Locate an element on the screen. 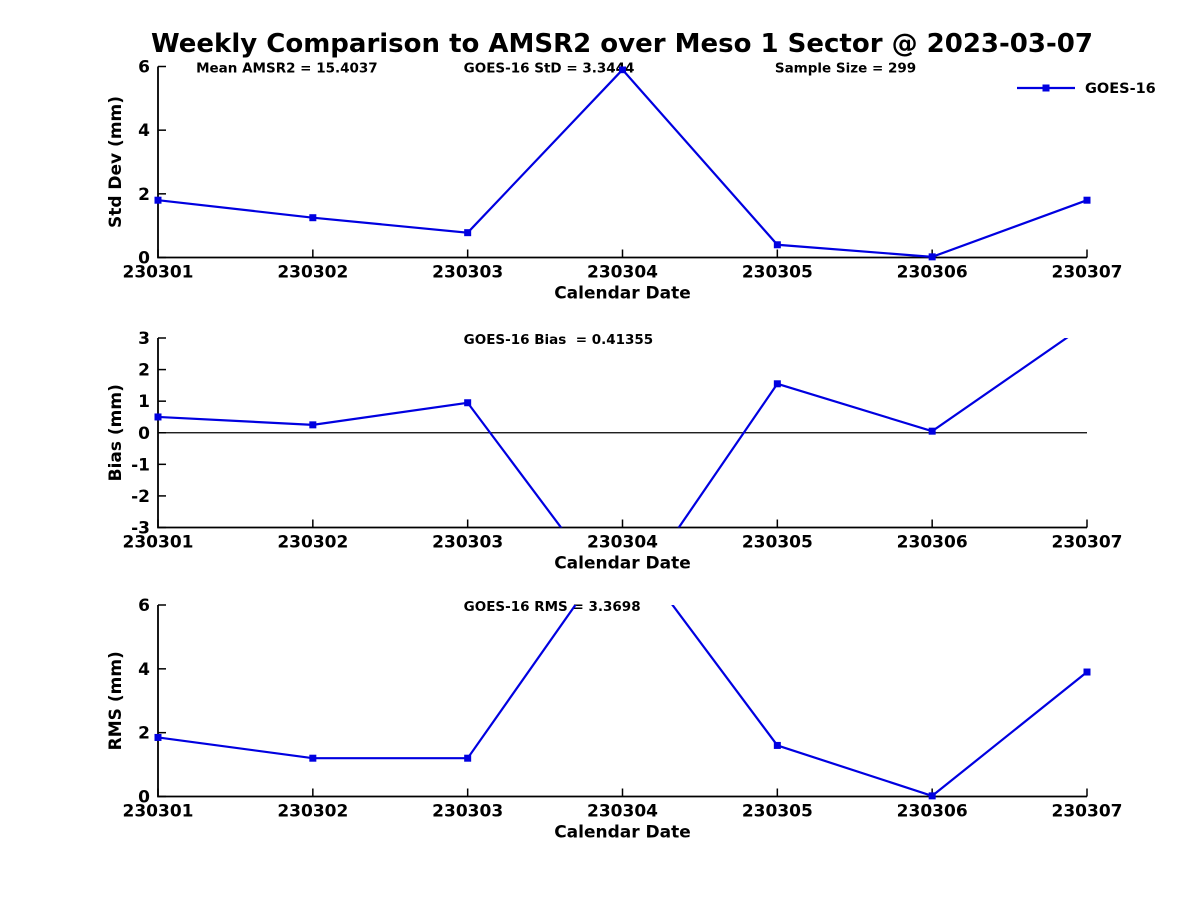  y-tick-label: 1 is located at coordinates (144, 402).